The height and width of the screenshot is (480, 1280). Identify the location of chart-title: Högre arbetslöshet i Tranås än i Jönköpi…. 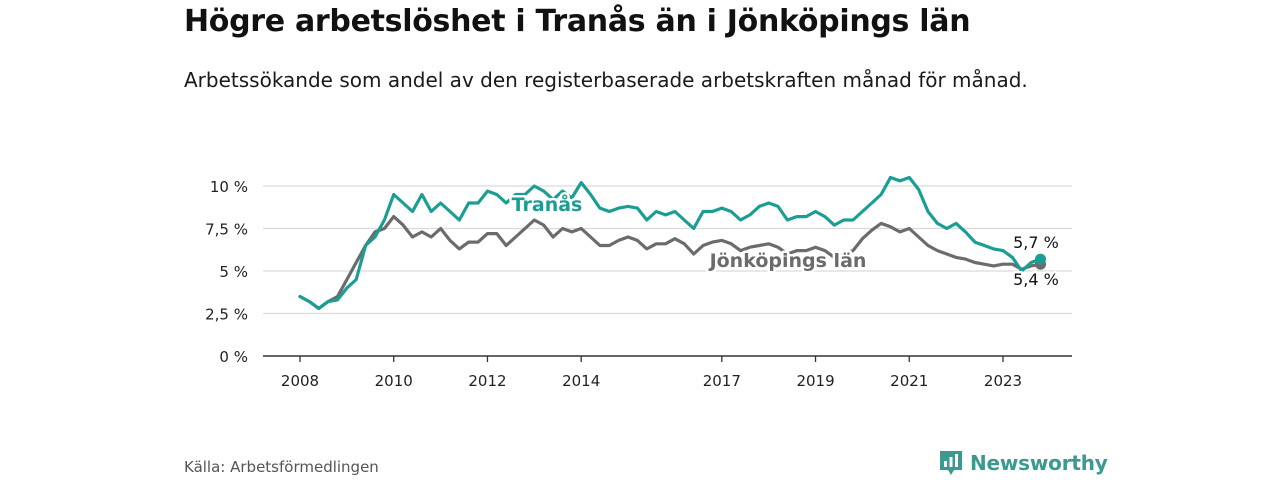
(577, 21).